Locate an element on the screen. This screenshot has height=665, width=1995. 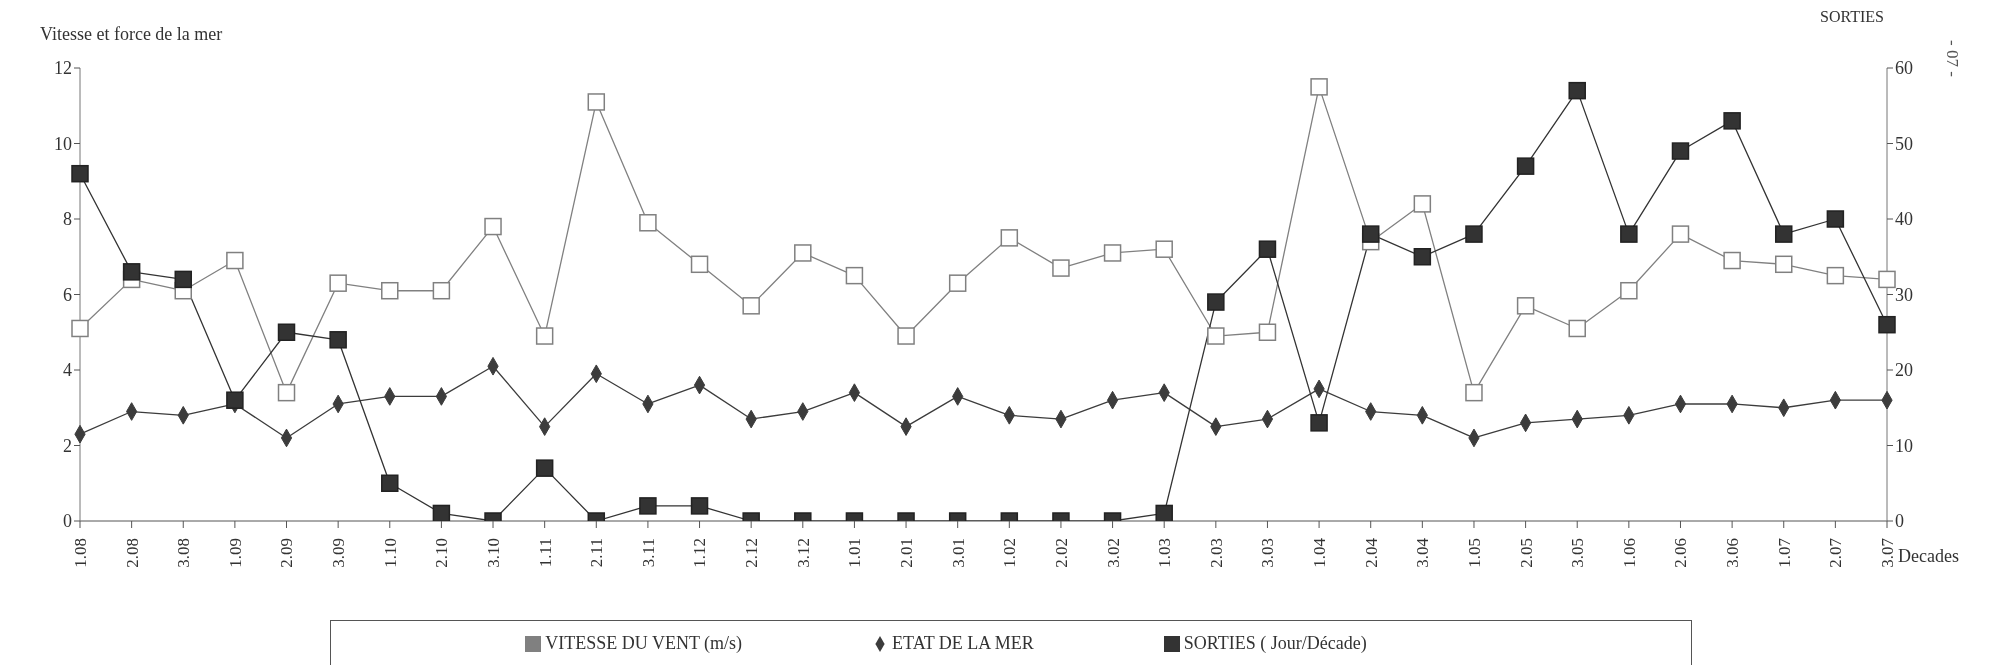
x-tick-label: 3.05 is located at coordinates (1578, 553).